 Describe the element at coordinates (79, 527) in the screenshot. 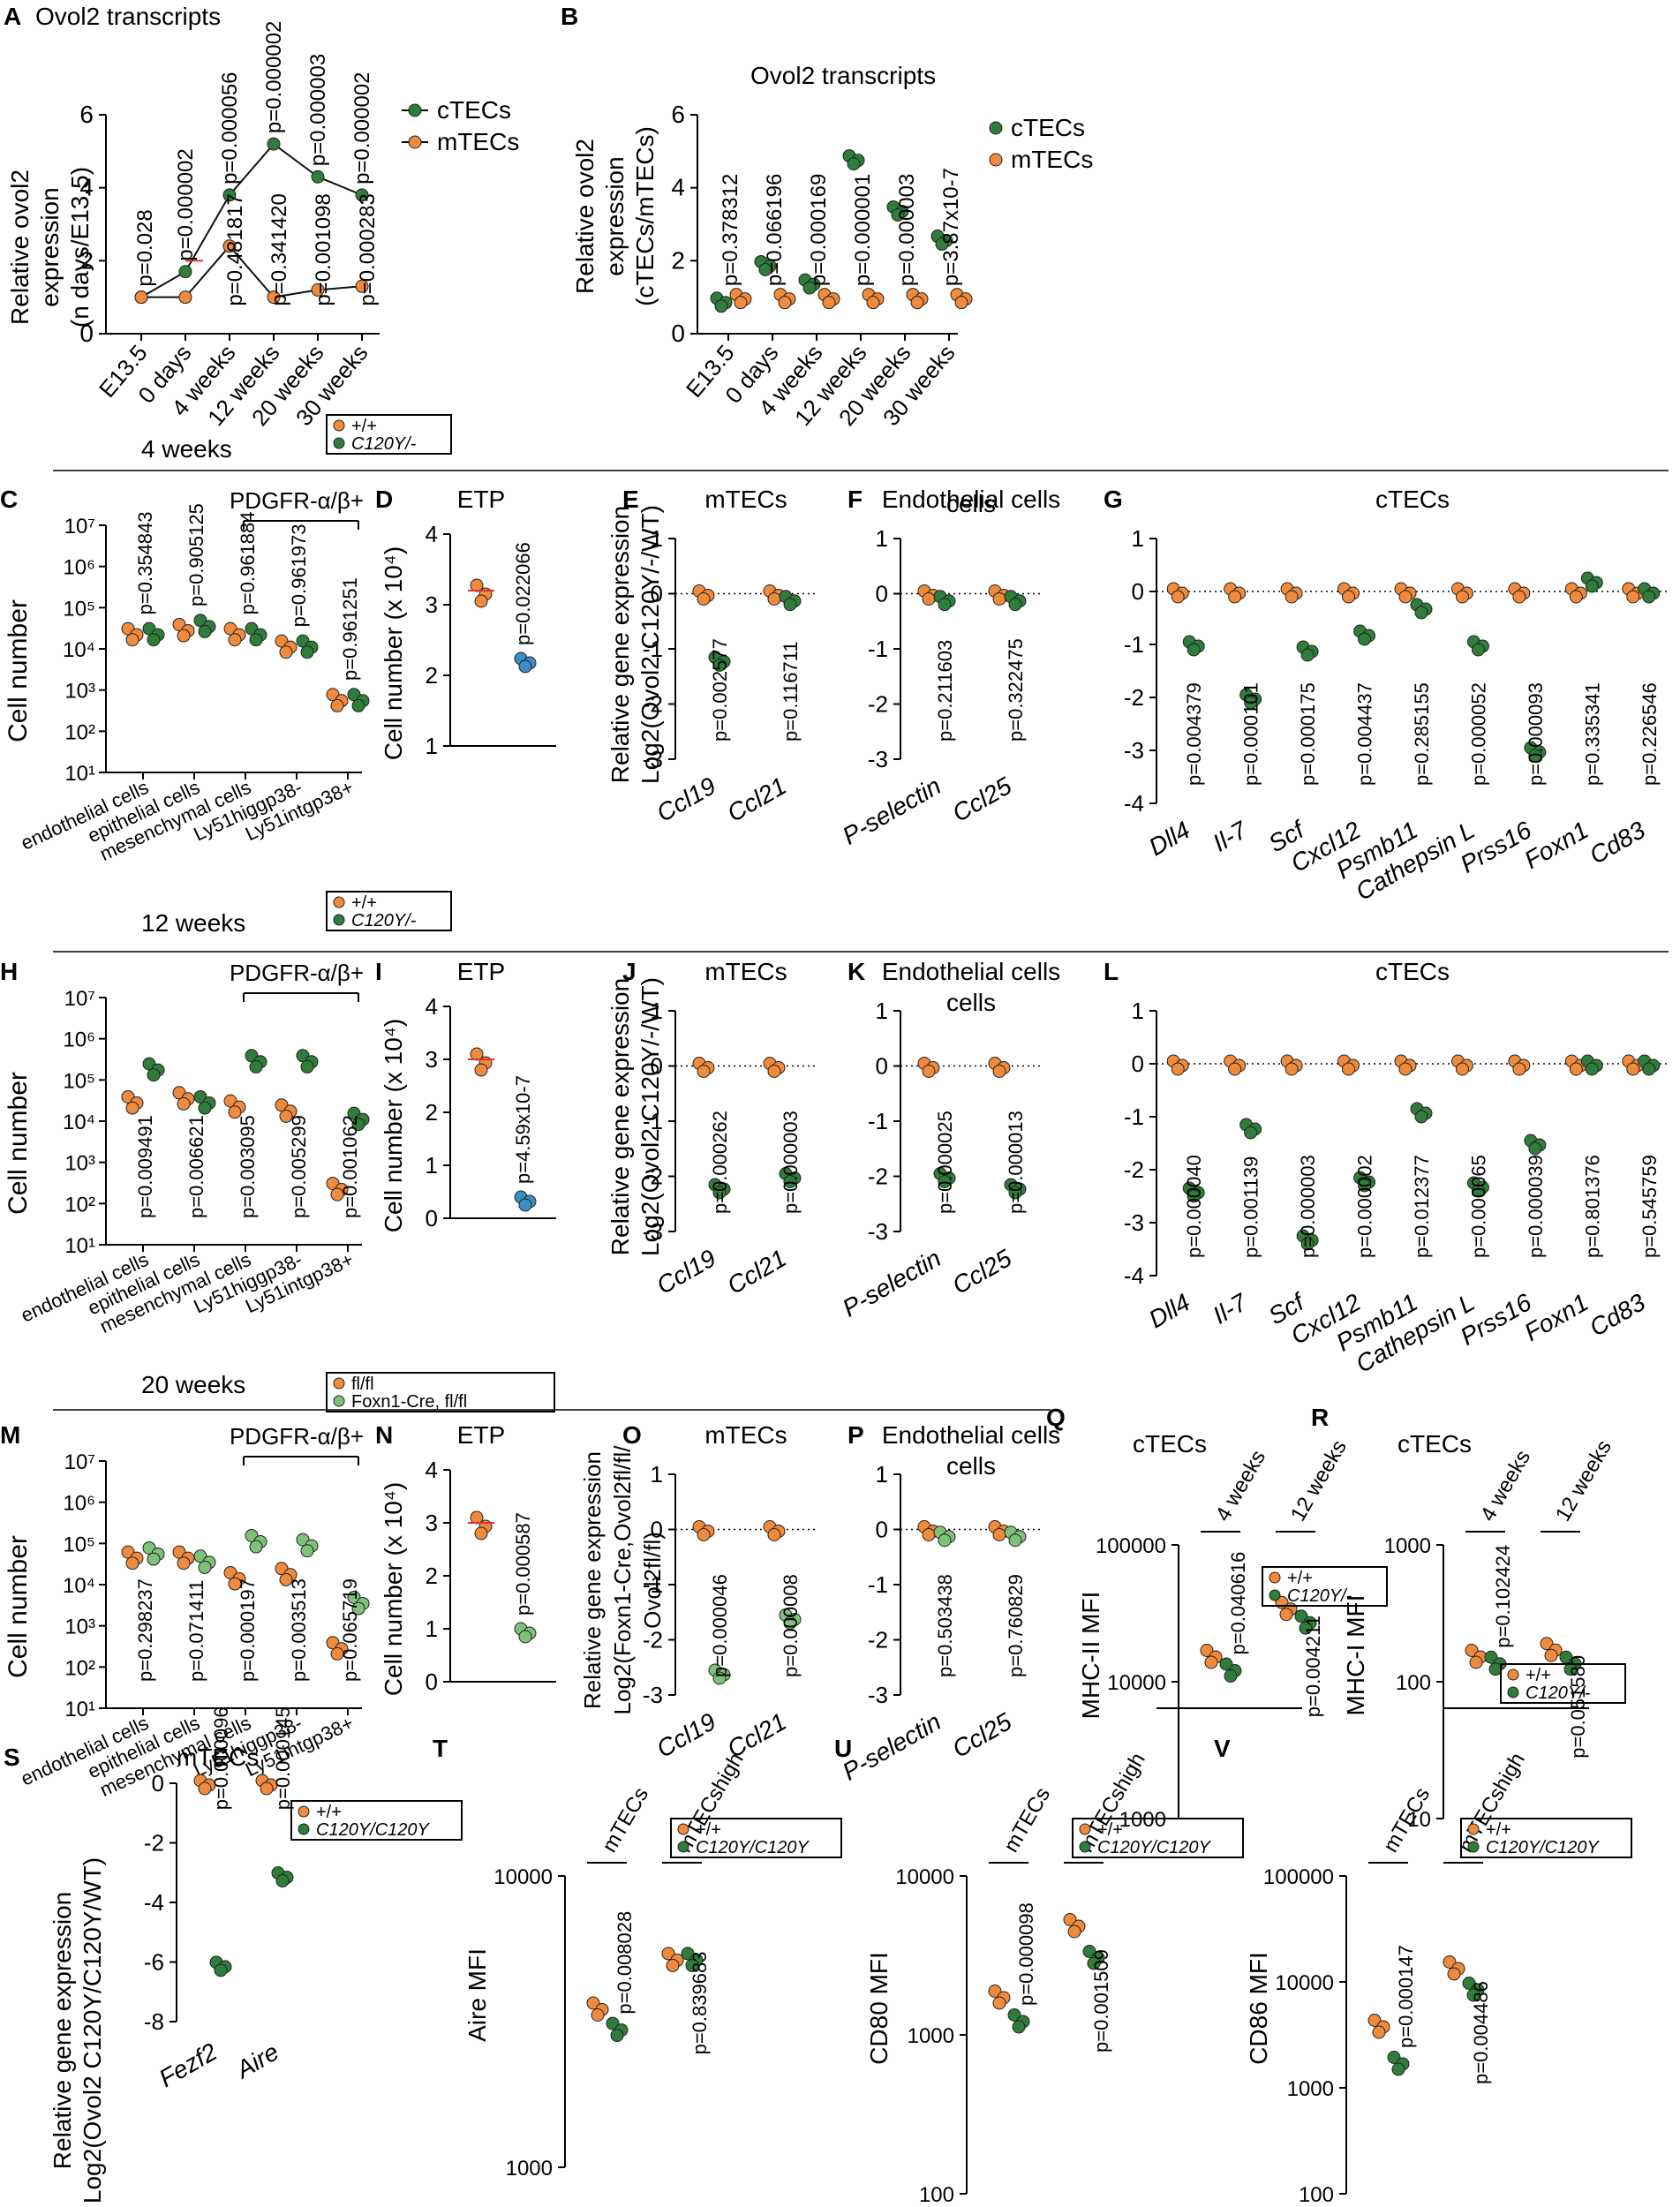

I see `panel-C-ytick-label-0: 10⁷` at that location.